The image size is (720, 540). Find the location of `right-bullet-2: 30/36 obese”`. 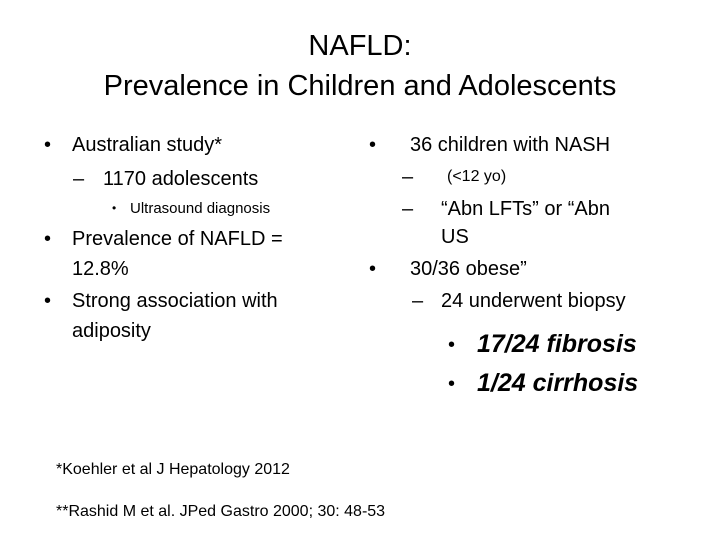

right-bullet-2: 30/36 obese” is located at coordinates (468, 269).